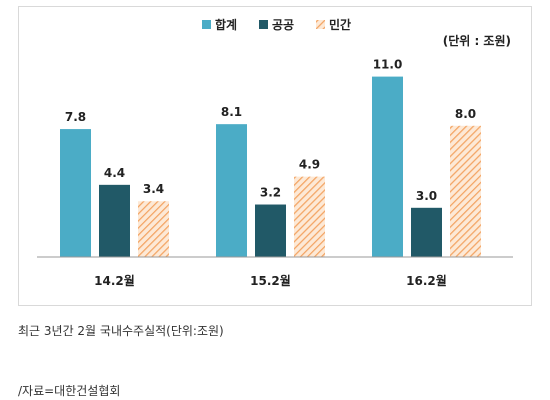  What do you see at coordinates (340, 24) in the screenshot?
I see `legend-label: 민간` at bounding box center [340, 24].